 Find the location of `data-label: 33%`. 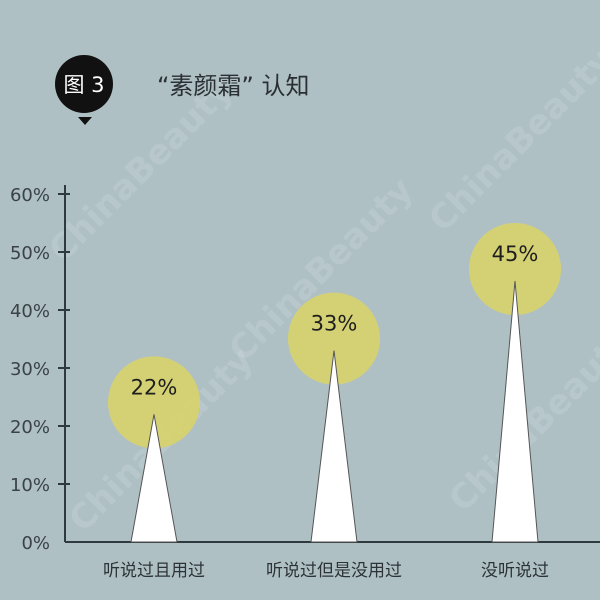

data-label: 33% is located at coordinates (334, 324).